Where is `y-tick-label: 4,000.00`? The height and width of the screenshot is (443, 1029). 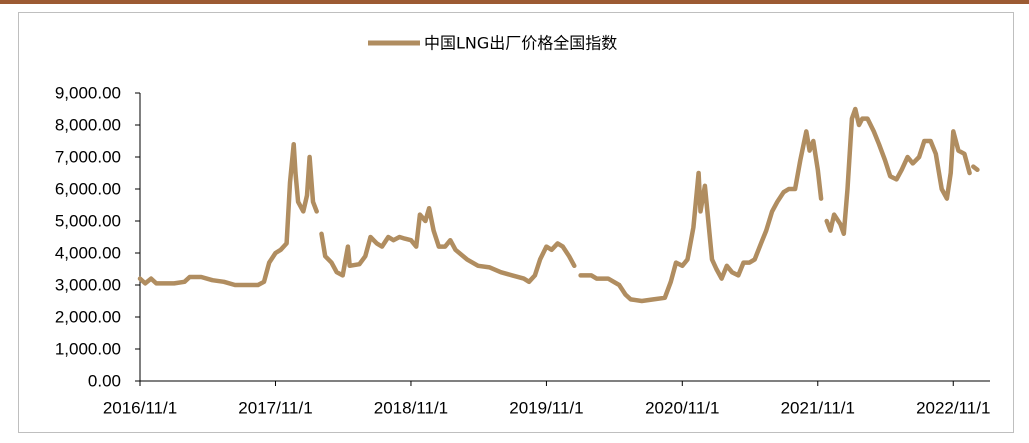
y-tick-label: 4,000.00 is located at coordinates (88, 252).